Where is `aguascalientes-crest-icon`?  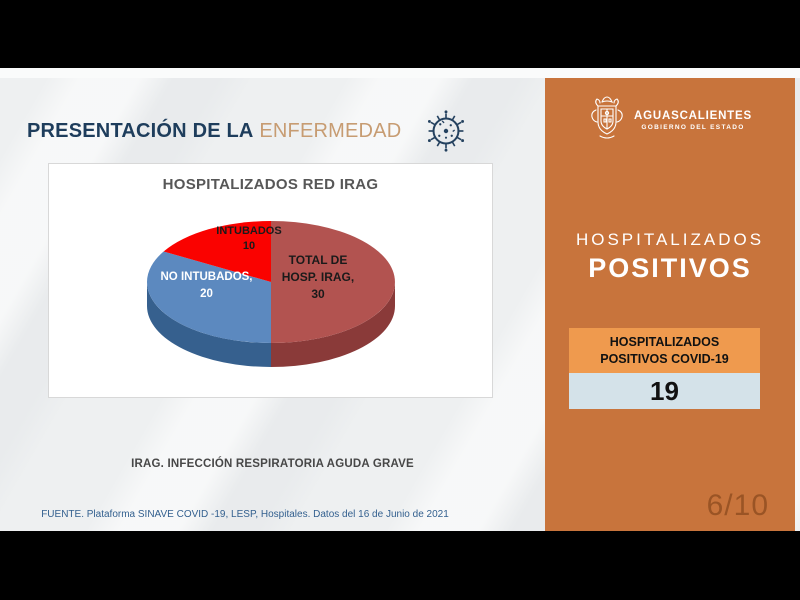 aguascalientes-crest-icon is located at coordinates (607, 117).